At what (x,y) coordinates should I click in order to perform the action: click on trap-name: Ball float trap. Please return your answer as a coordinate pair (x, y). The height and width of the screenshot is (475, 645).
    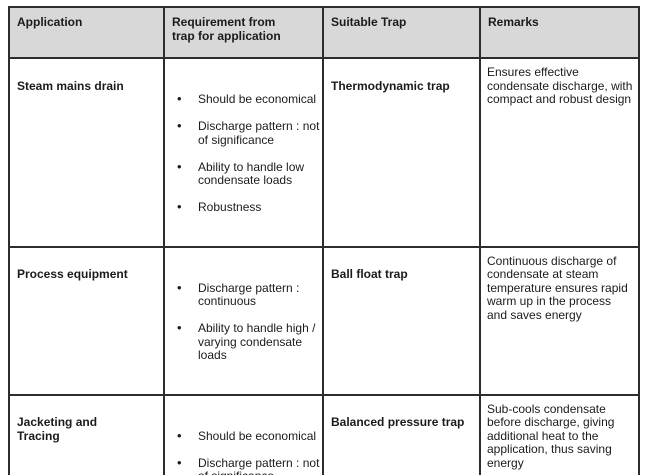
    Looking at the image, I should click on (369, 274).